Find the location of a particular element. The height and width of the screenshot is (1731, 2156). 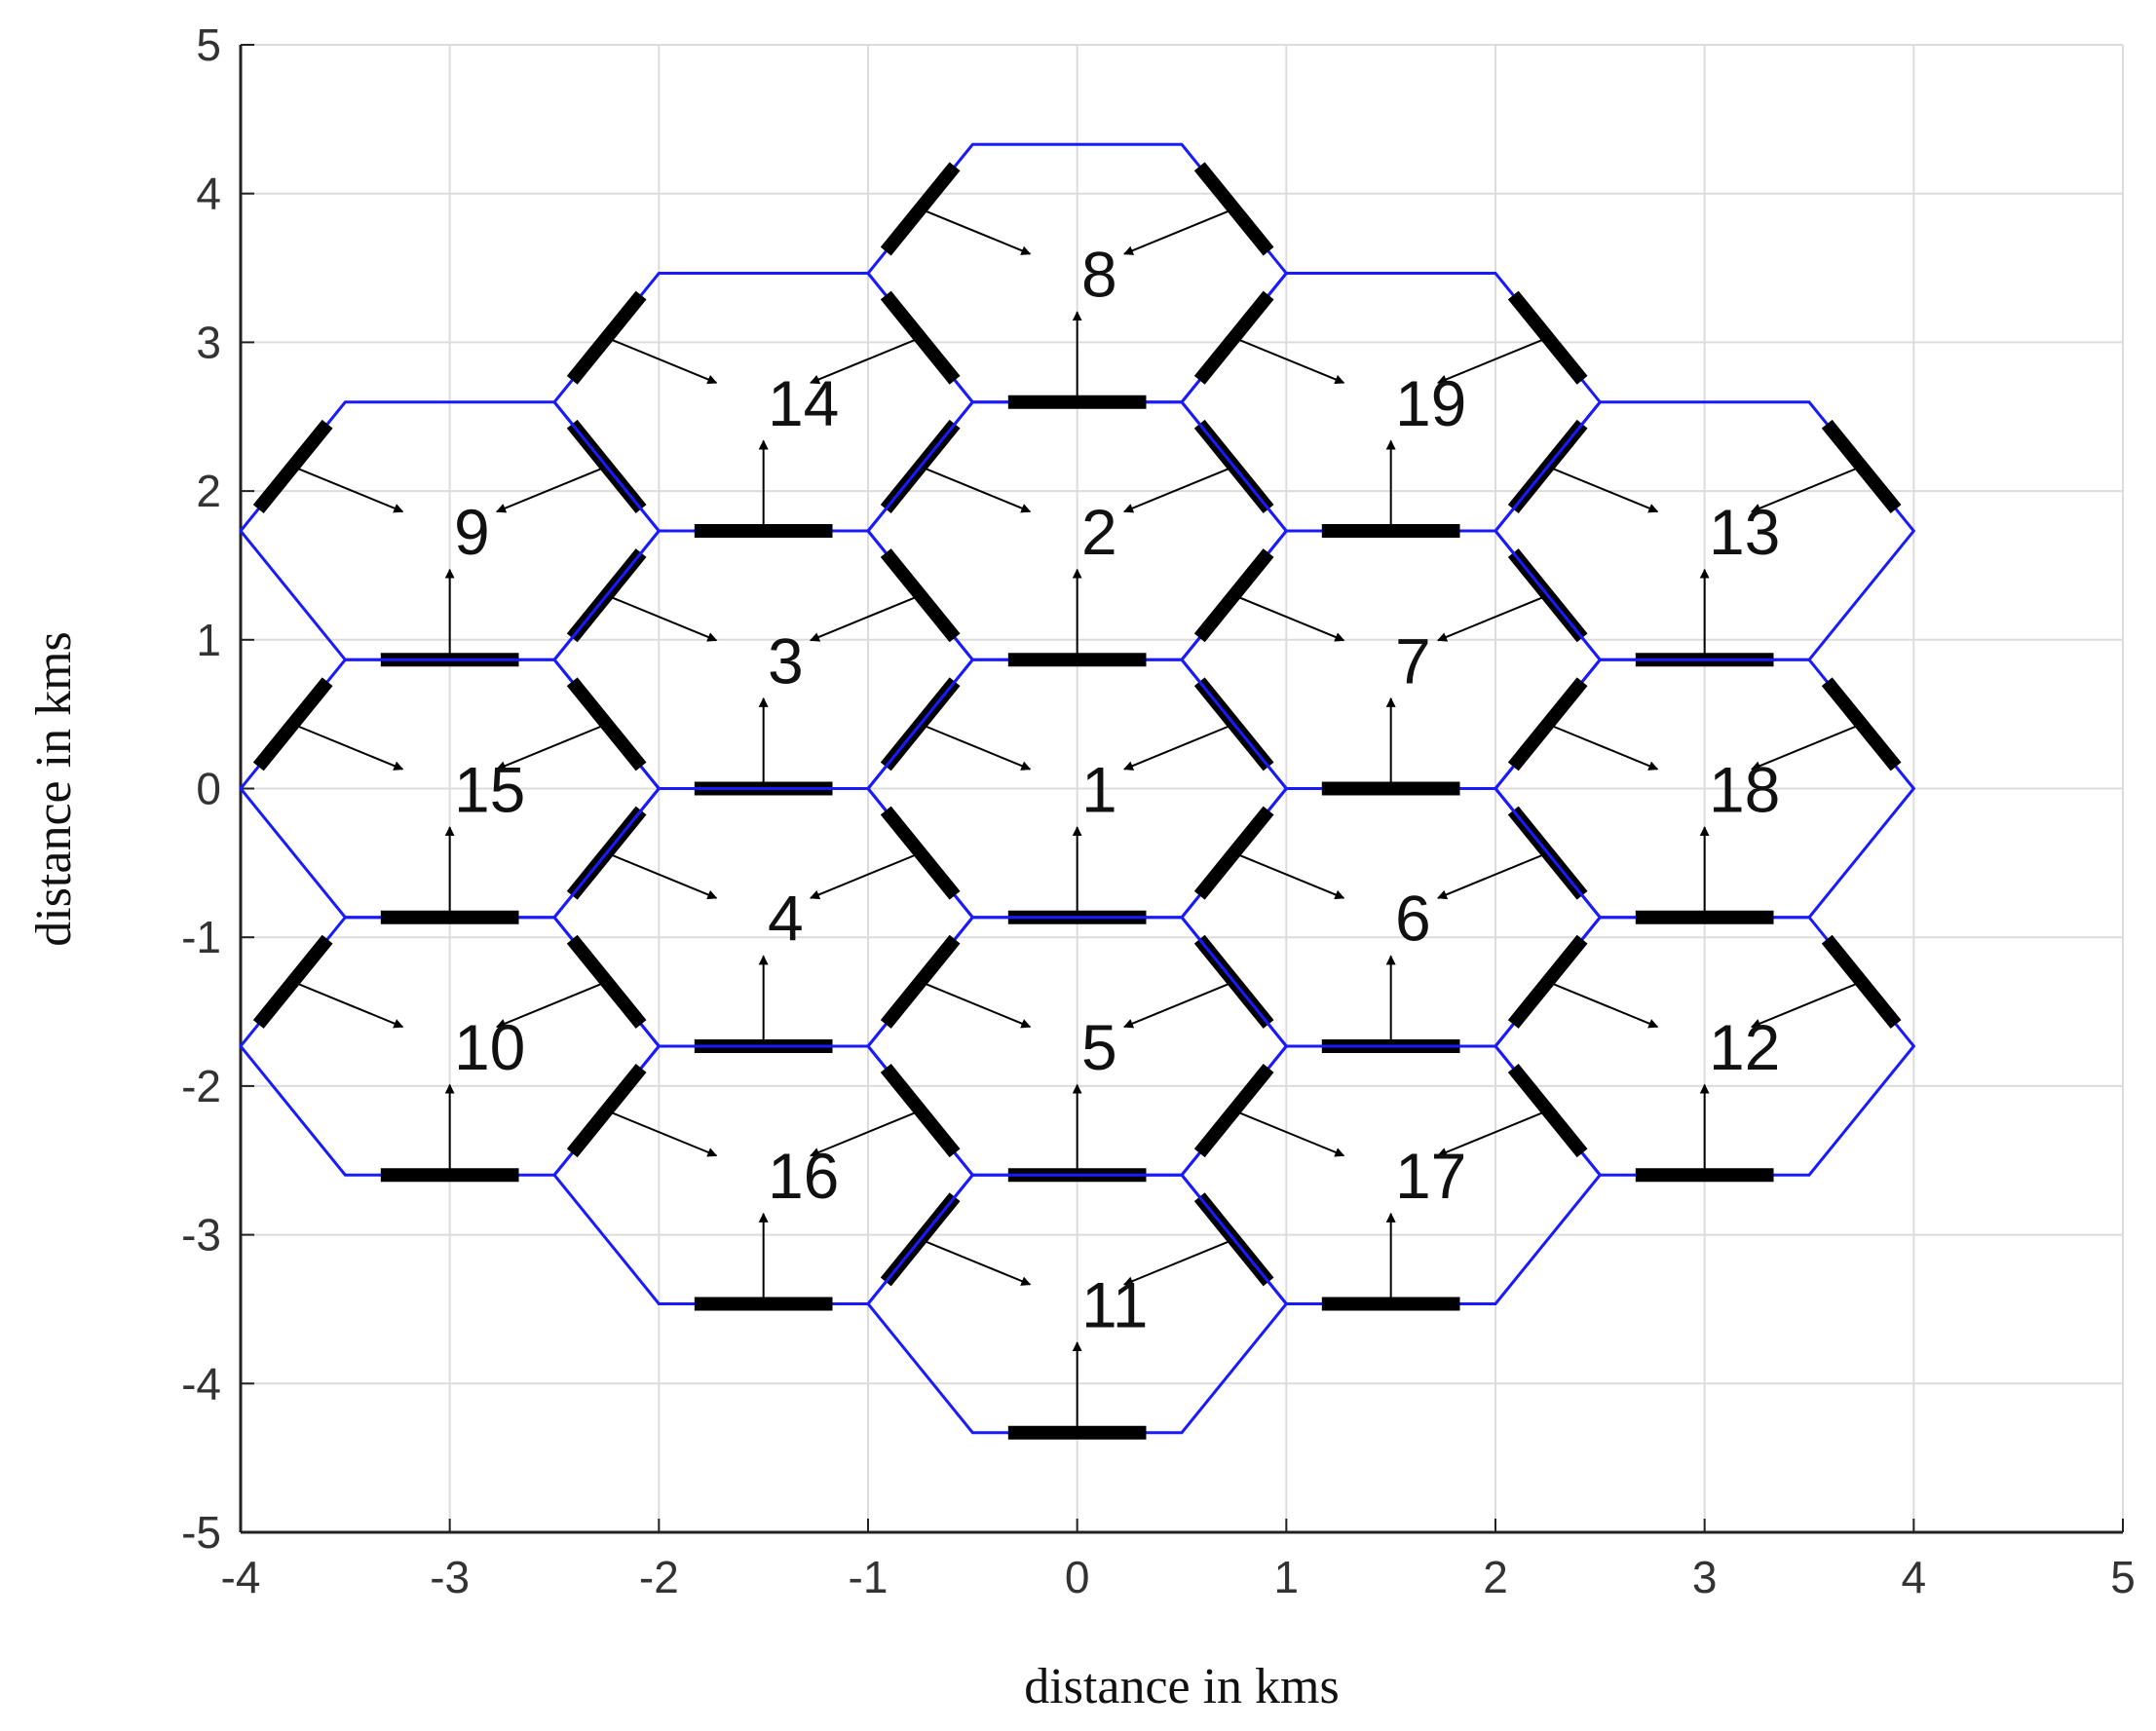

x-tick-label: 3 is located at coordinates (1705, 1577).